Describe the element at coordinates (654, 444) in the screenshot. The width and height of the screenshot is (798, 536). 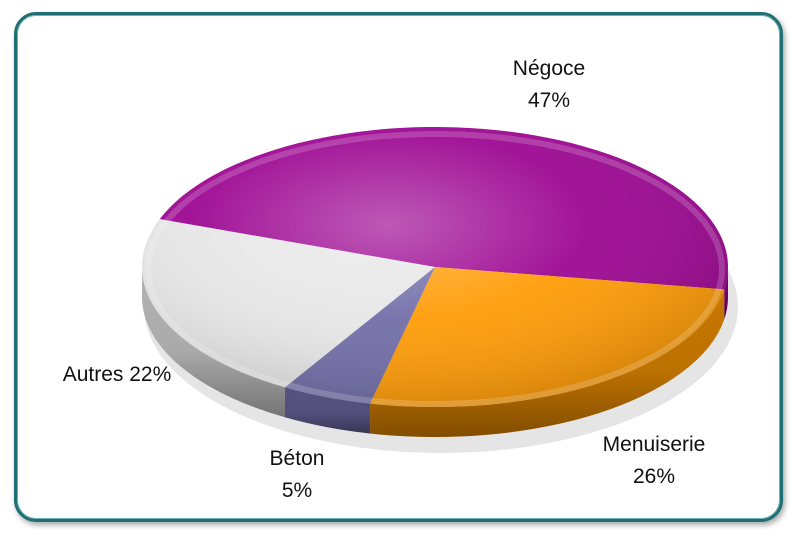
I see `slice-label-menuiserie-name: Menuiserie` at that location.